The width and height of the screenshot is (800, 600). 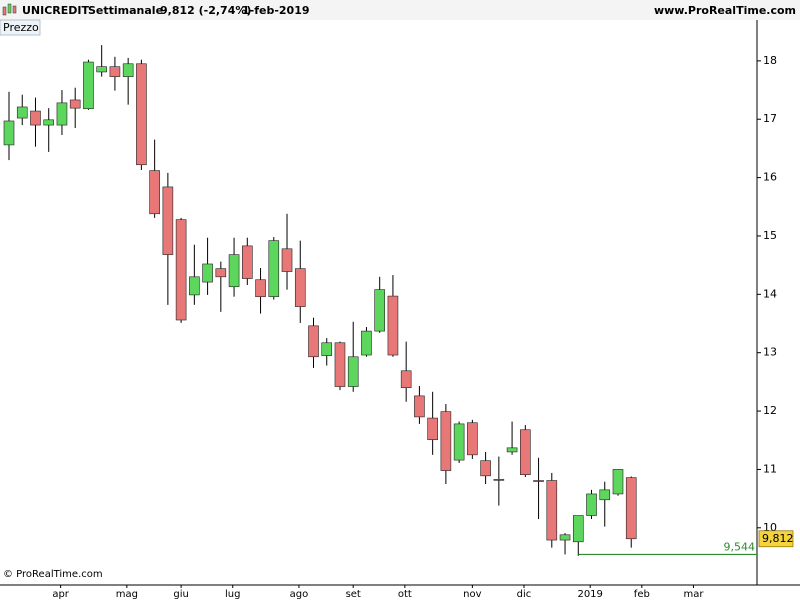 What do you see at coordinates (180, 594) in the screenshot?
I see `x-tick-label: giu` at bounding box center [180, 594].